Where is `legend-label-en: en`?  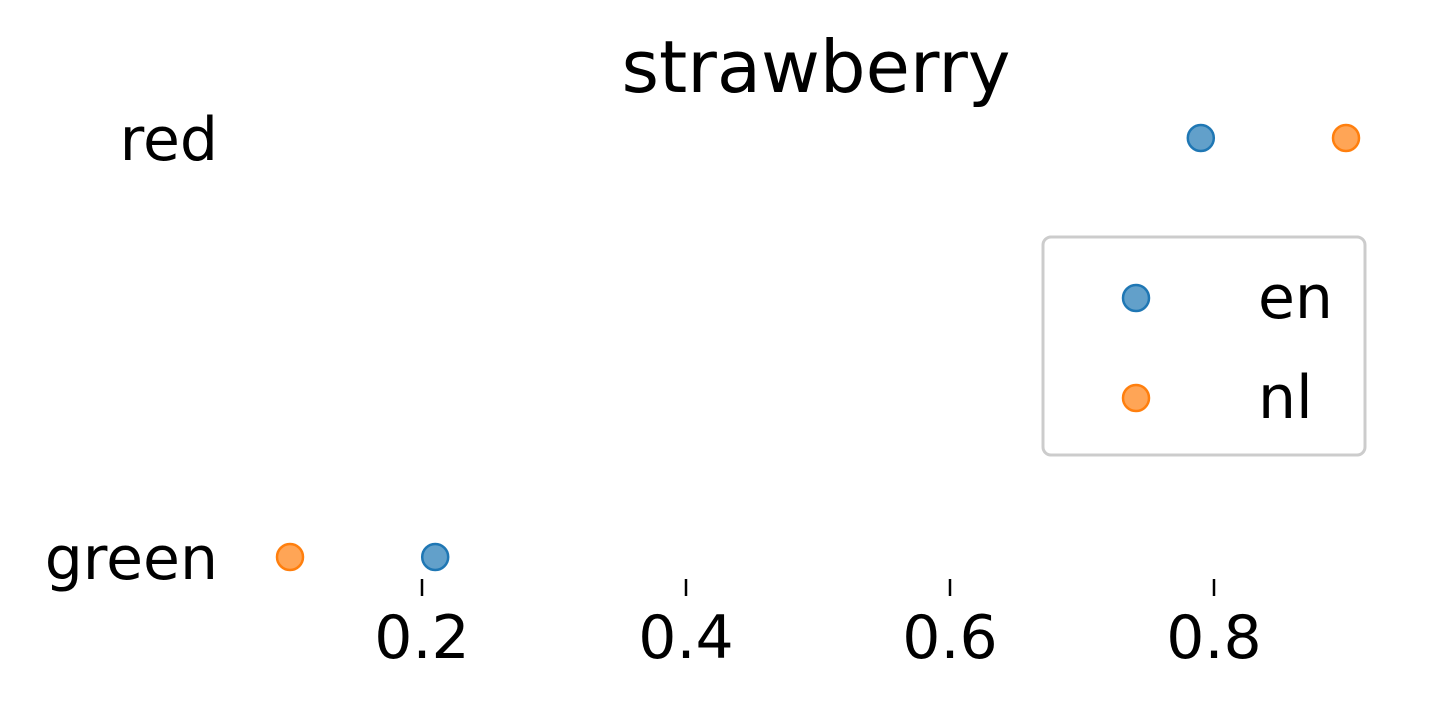 legend-label-en: en is located at coordinates (1295, 298).